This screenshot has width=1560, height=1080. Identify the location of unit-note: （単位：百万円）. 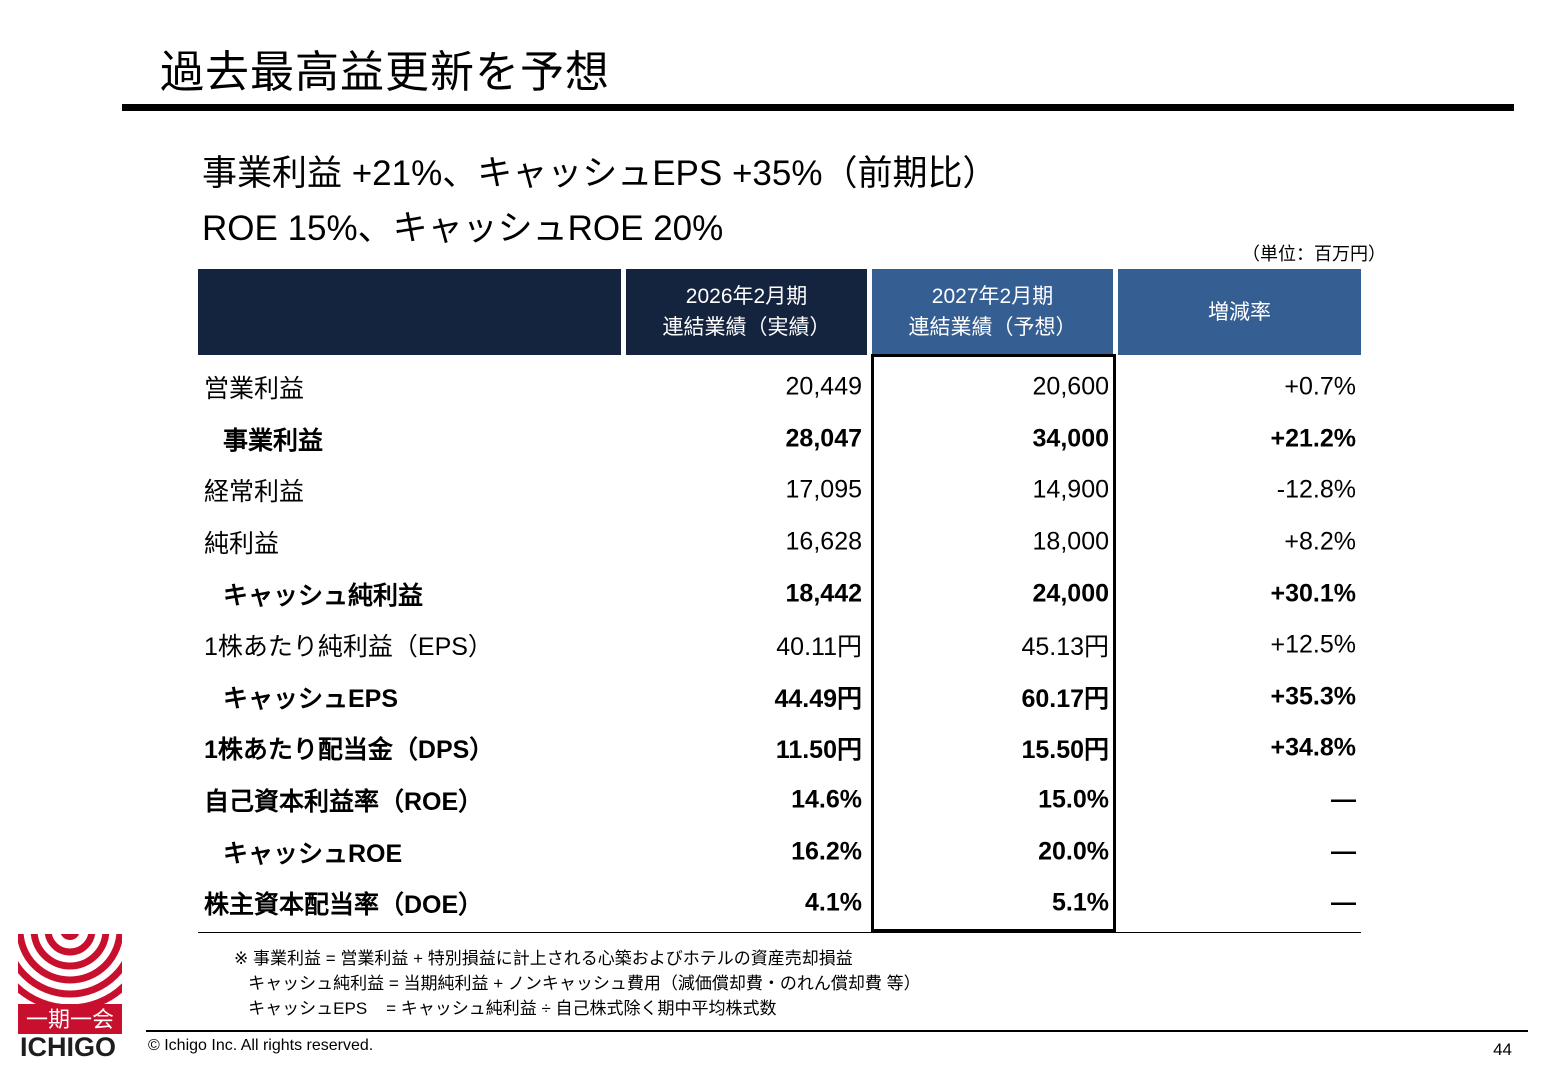
(1314, 254).